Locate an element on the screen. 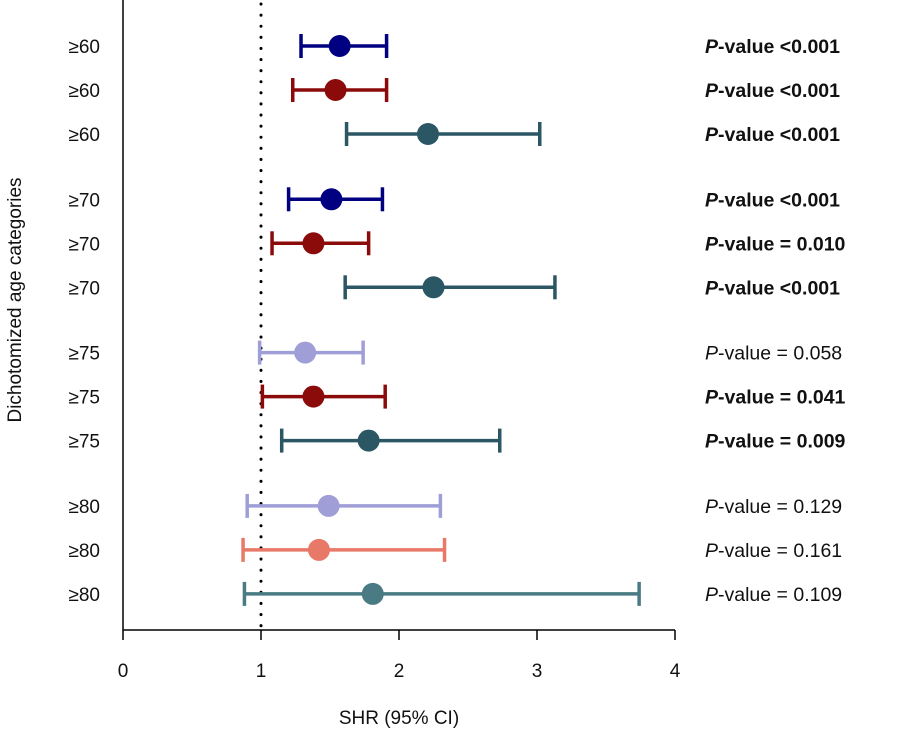  forest-row: ≥75 P-value = 0.041 is located at coordinates (457, 396).